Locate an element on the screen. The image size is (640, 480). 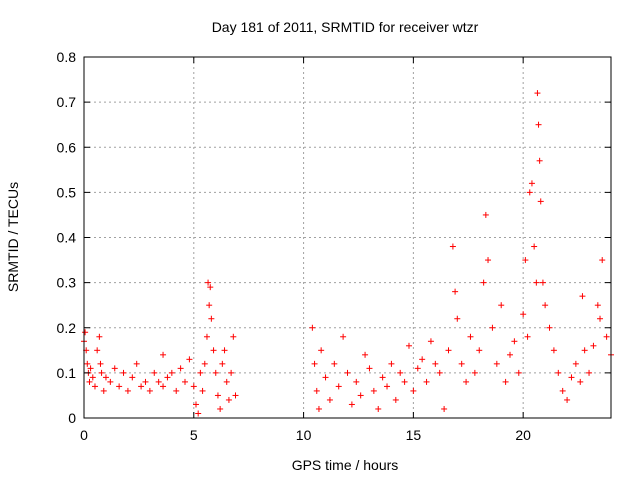
y-tick-label: 0 is located at coordinates (72, 418).